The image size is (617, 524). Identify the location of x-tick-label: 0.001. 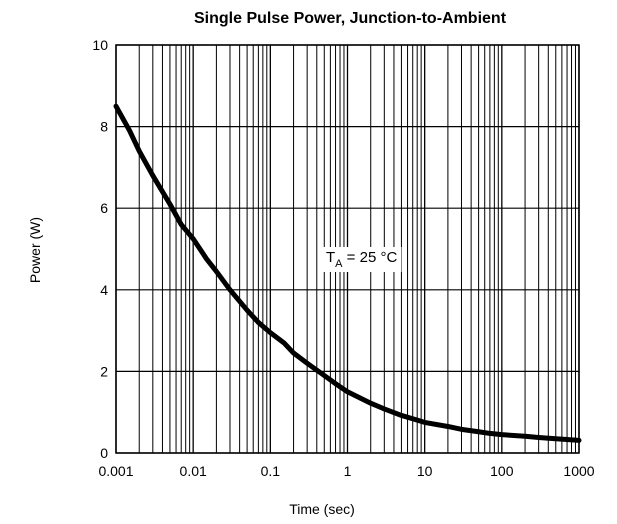
(115, 471).